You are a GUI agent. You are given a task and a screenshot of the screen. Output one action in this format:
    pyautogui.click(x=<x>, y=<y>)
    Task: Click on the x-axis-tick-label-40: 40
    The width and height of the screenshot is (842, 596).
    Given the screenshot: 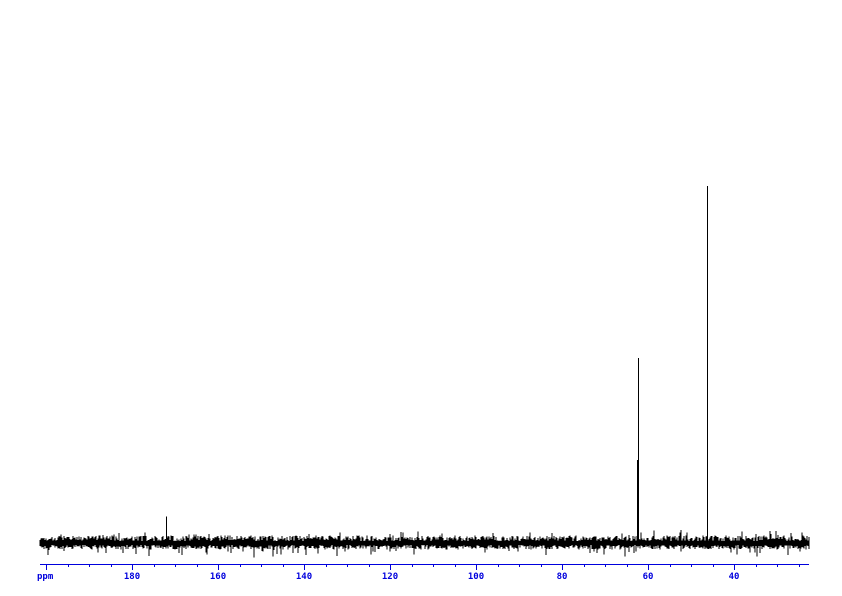 What is the action you would take?
    pyautogui.click(x=734, y=577)
    